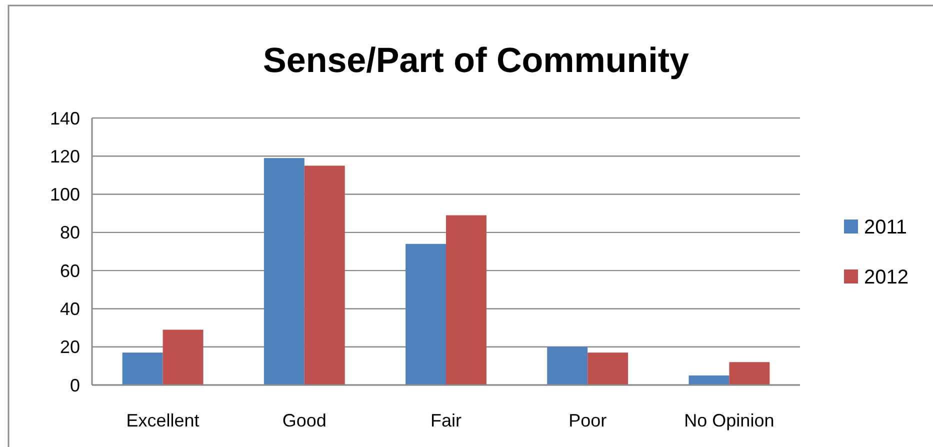 Image resolution: width=933 pixels, height=447 pixels. Describe the element at coordinates (75, 385) in the screenshot. I see `y-tick-label: 0` at that location.